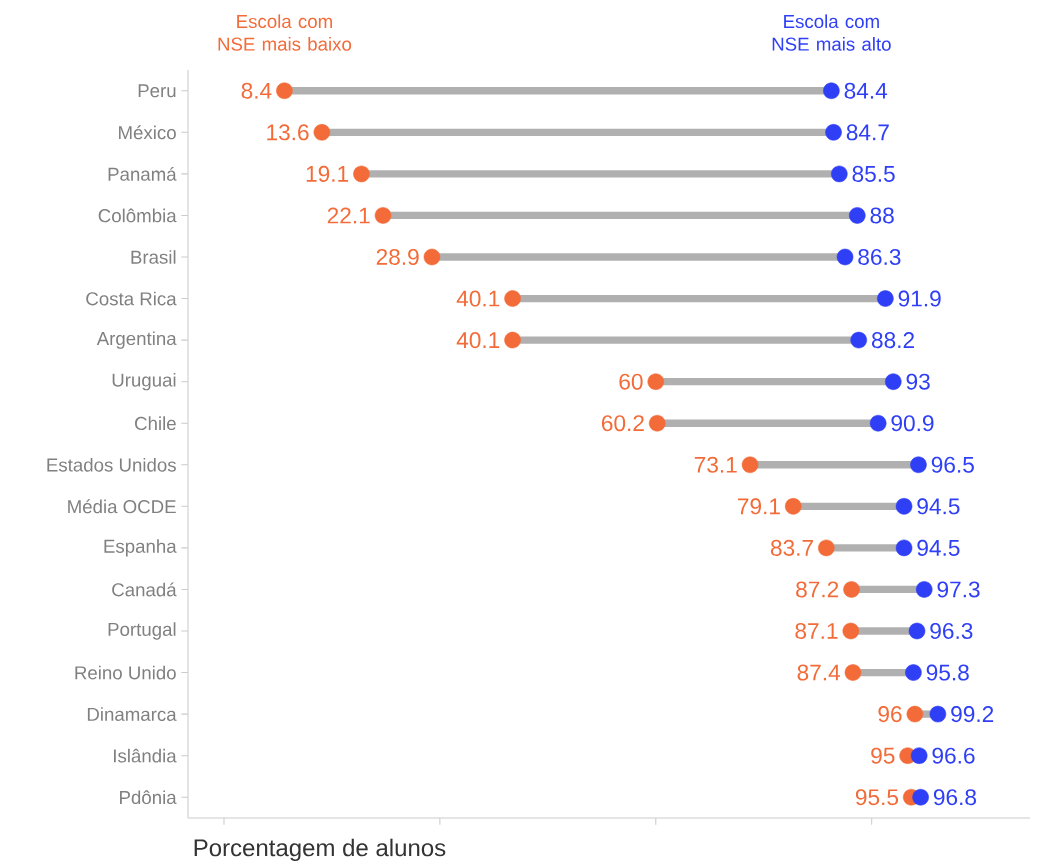 The height and width of the screenshot is (867, 1046). I want to click on data-label: 99.2, so click(972, 714).